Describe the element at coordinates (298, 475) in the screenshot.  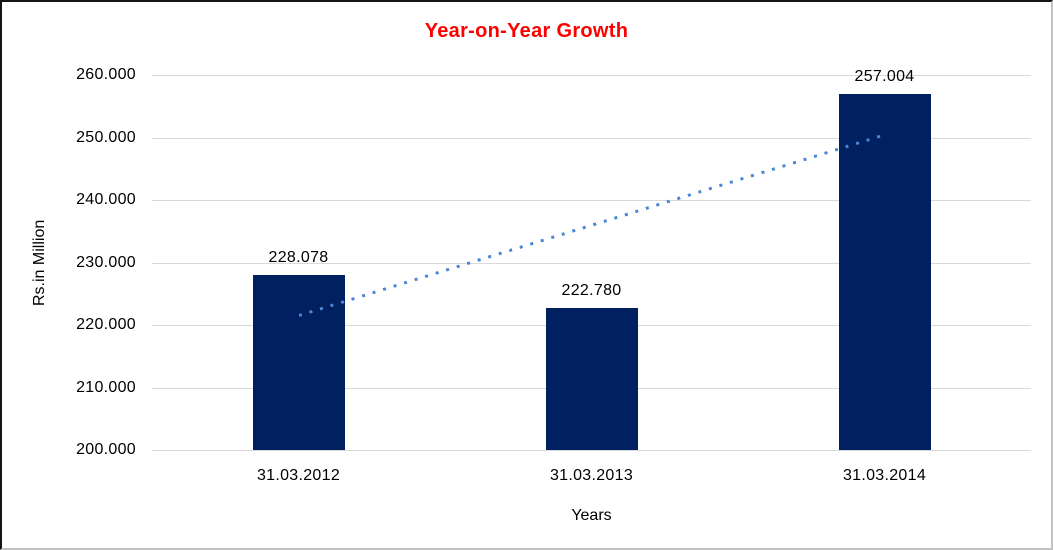
I see `x-tick-label: 31.03.2012` at that location.